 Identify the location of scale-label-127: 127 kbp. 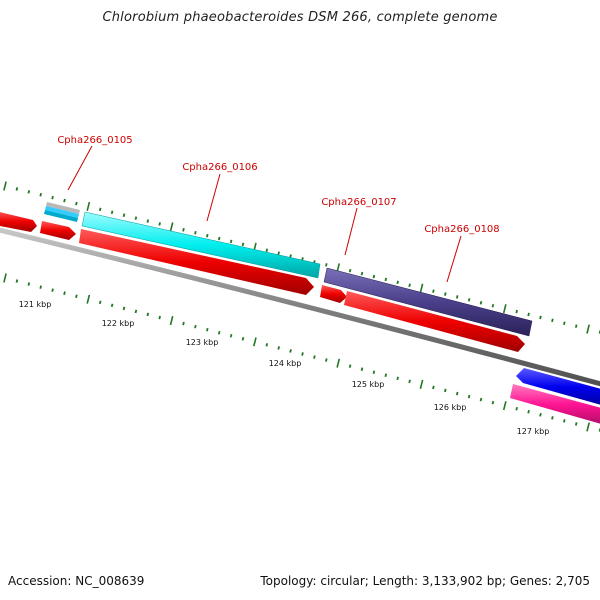
(533, 431).